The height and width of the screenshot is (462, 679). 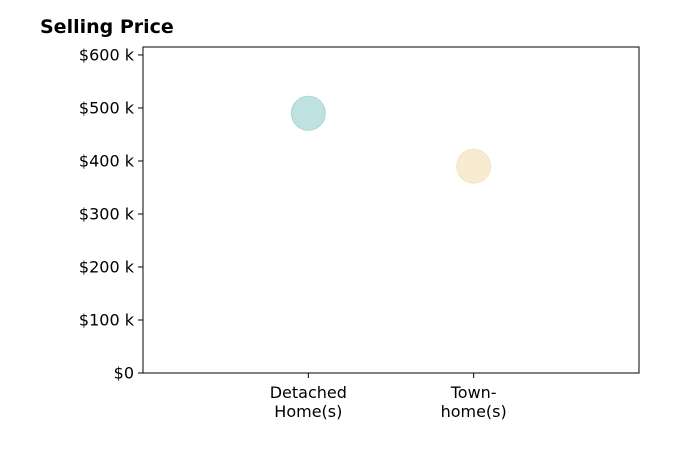 What do you see at coordinates (107, 27) in the screenshot?
I see `chart-title: Selling Price` at bounding box center [107, 27].